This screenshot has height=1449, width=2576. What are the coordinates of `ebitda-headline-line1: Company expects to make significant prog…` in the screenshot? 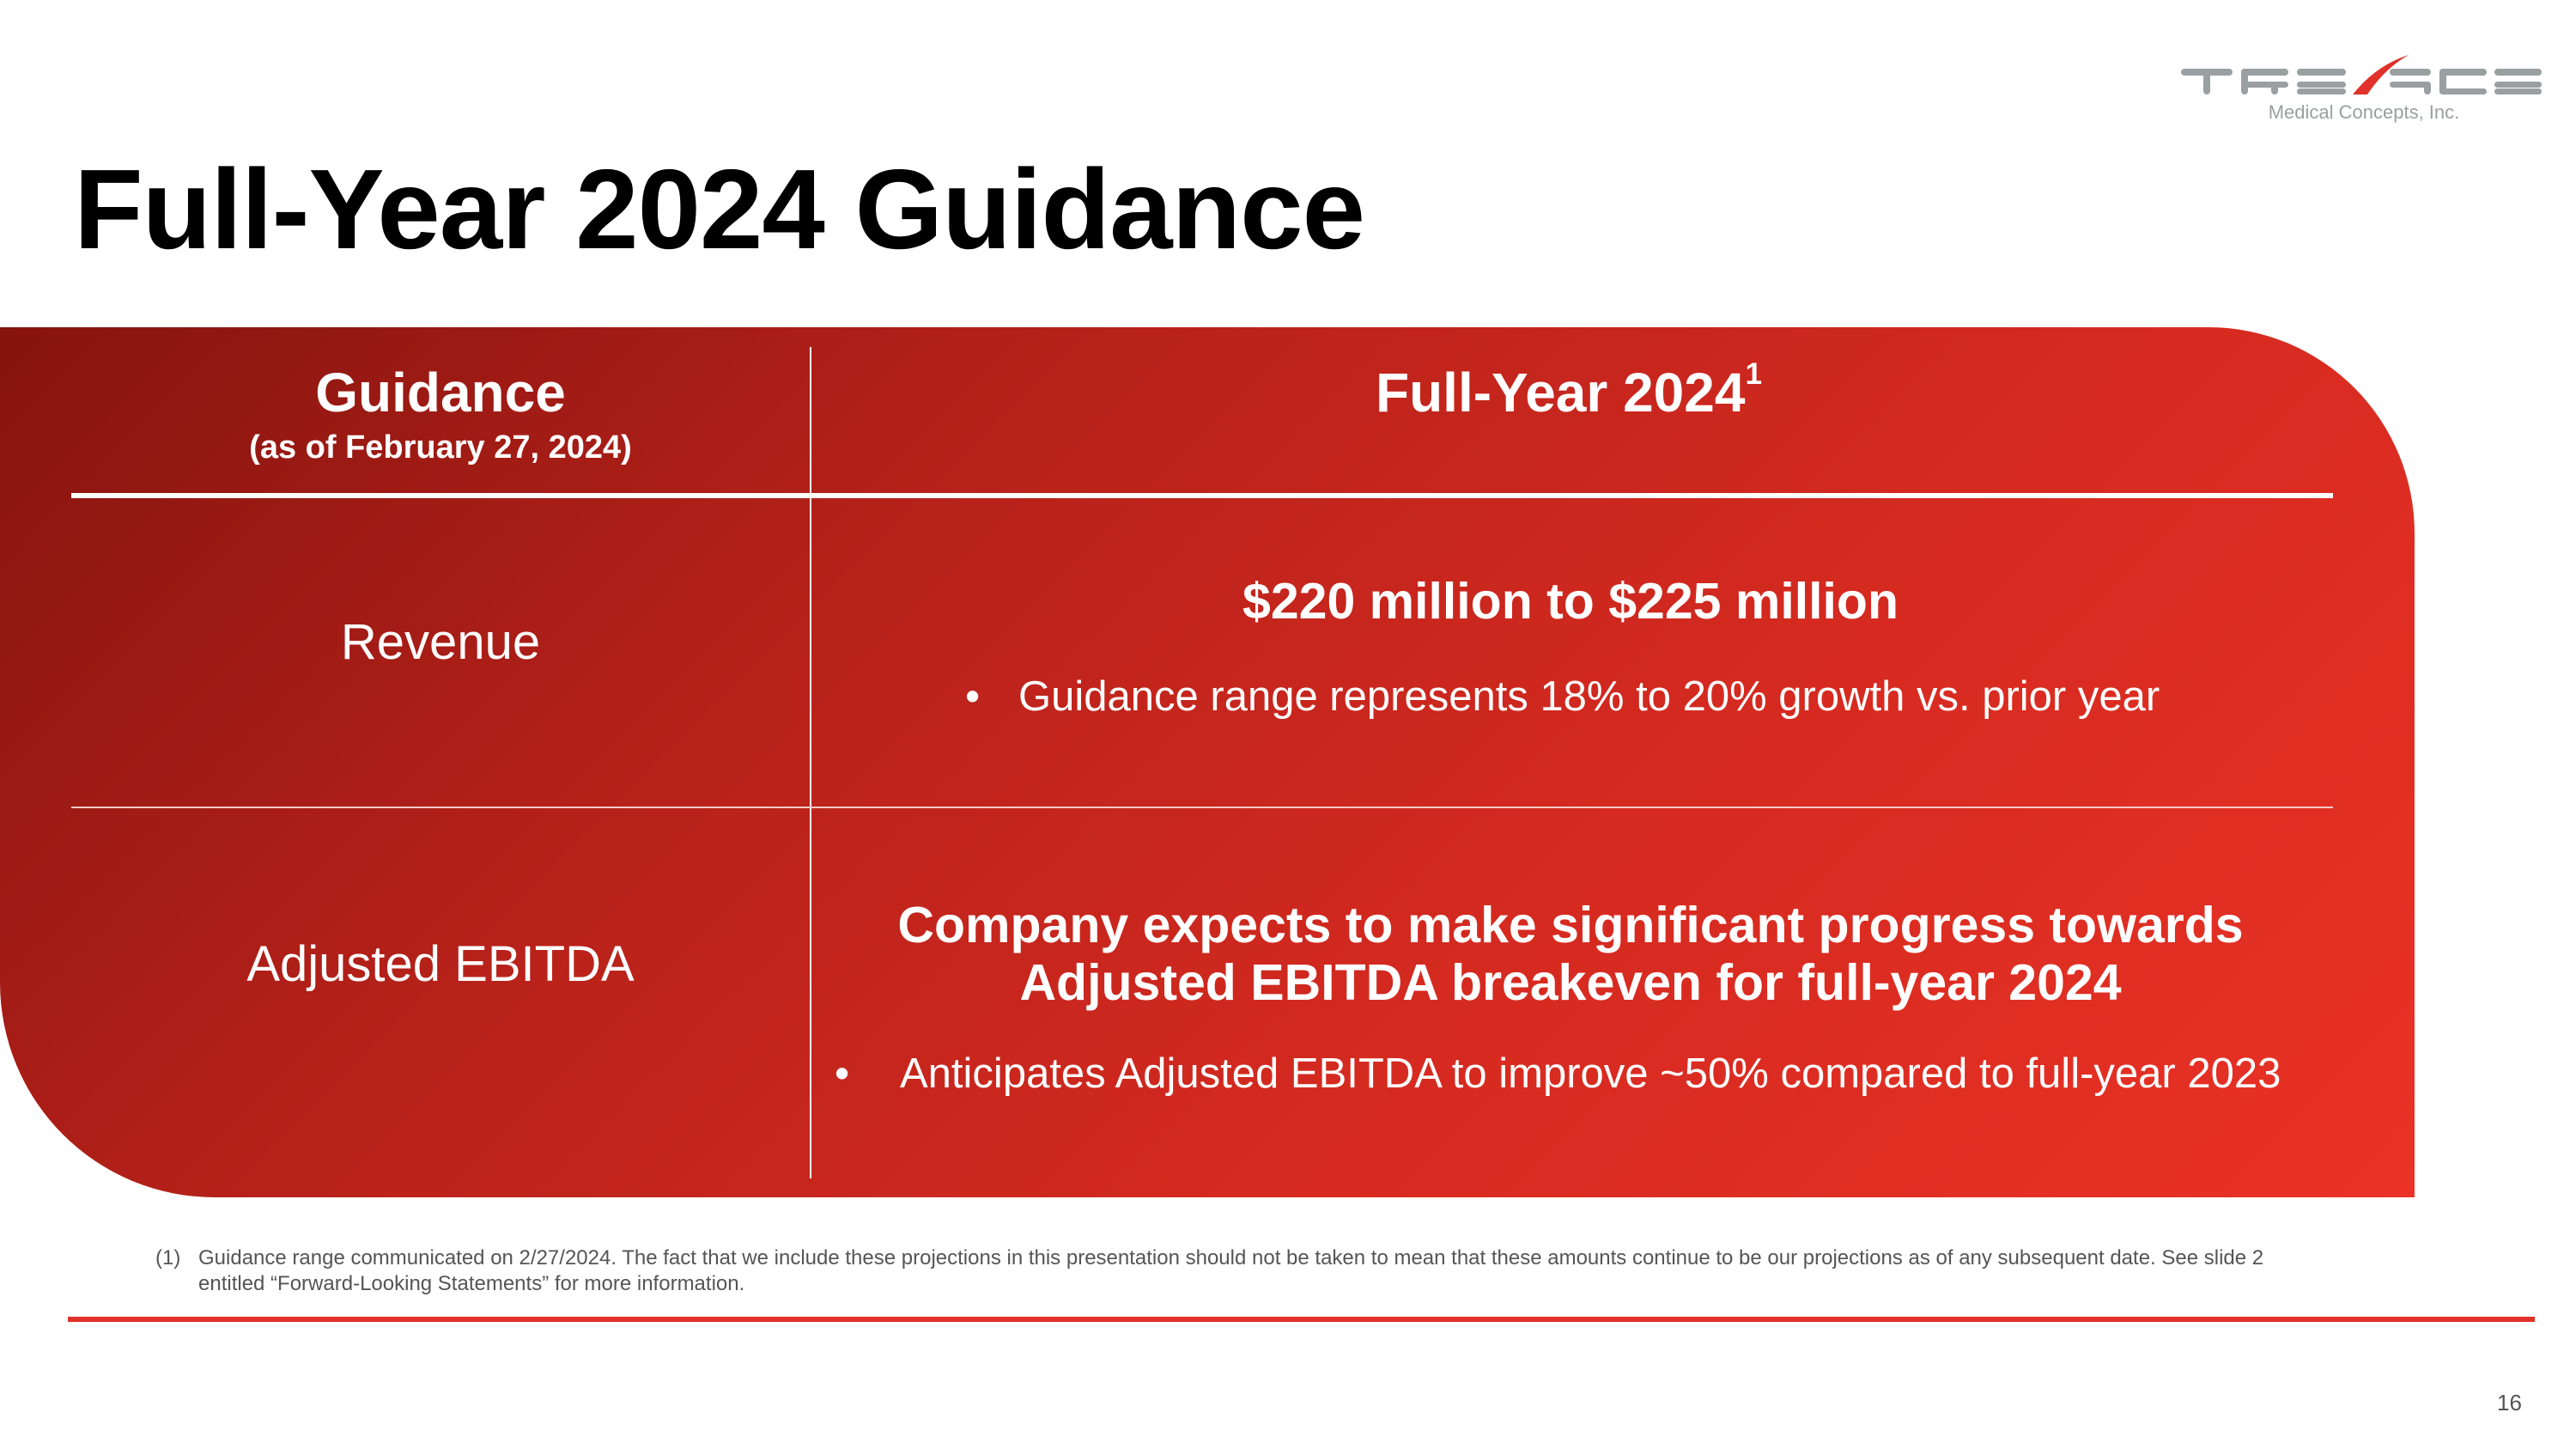 It's located at (1570, 925).